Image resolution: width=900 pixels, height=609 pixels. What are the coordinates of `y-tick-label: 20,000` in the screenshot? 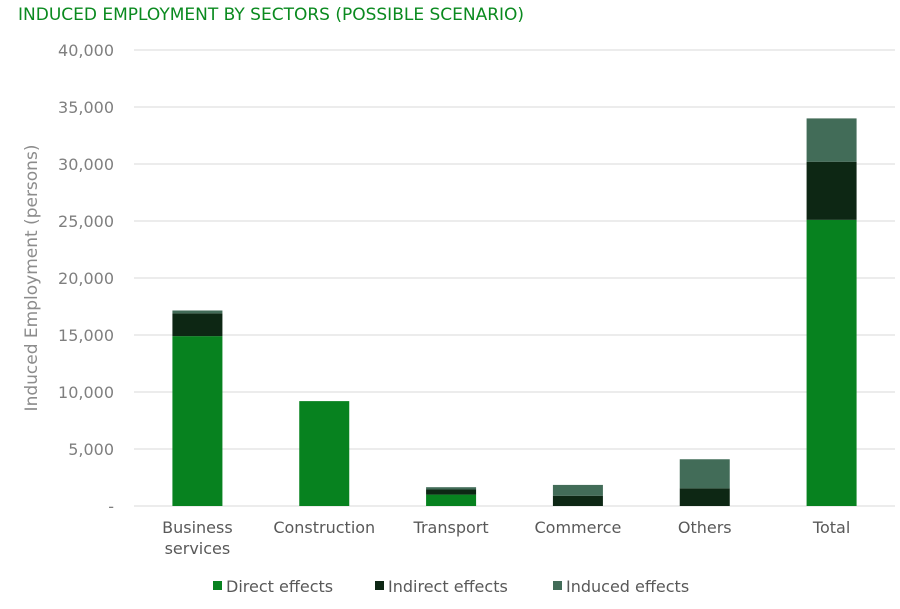 It's located at (86, 278).